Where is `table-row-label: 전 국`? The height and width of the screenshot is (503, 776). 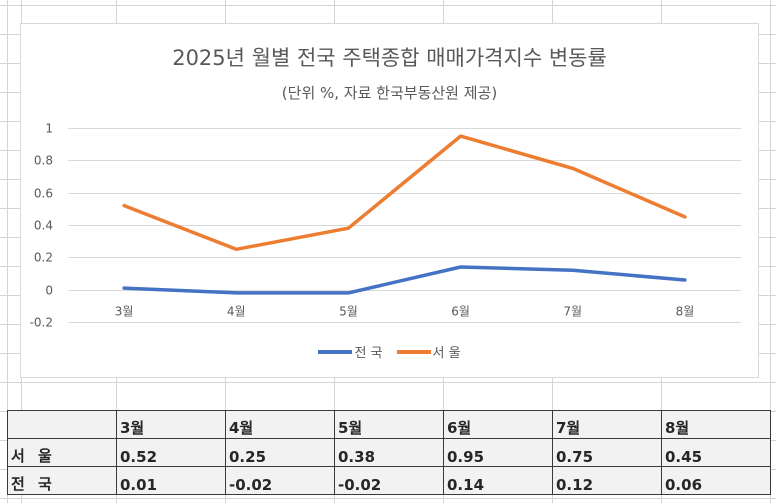
table-row-label: 전 국 is located at coordinates (62, 480).